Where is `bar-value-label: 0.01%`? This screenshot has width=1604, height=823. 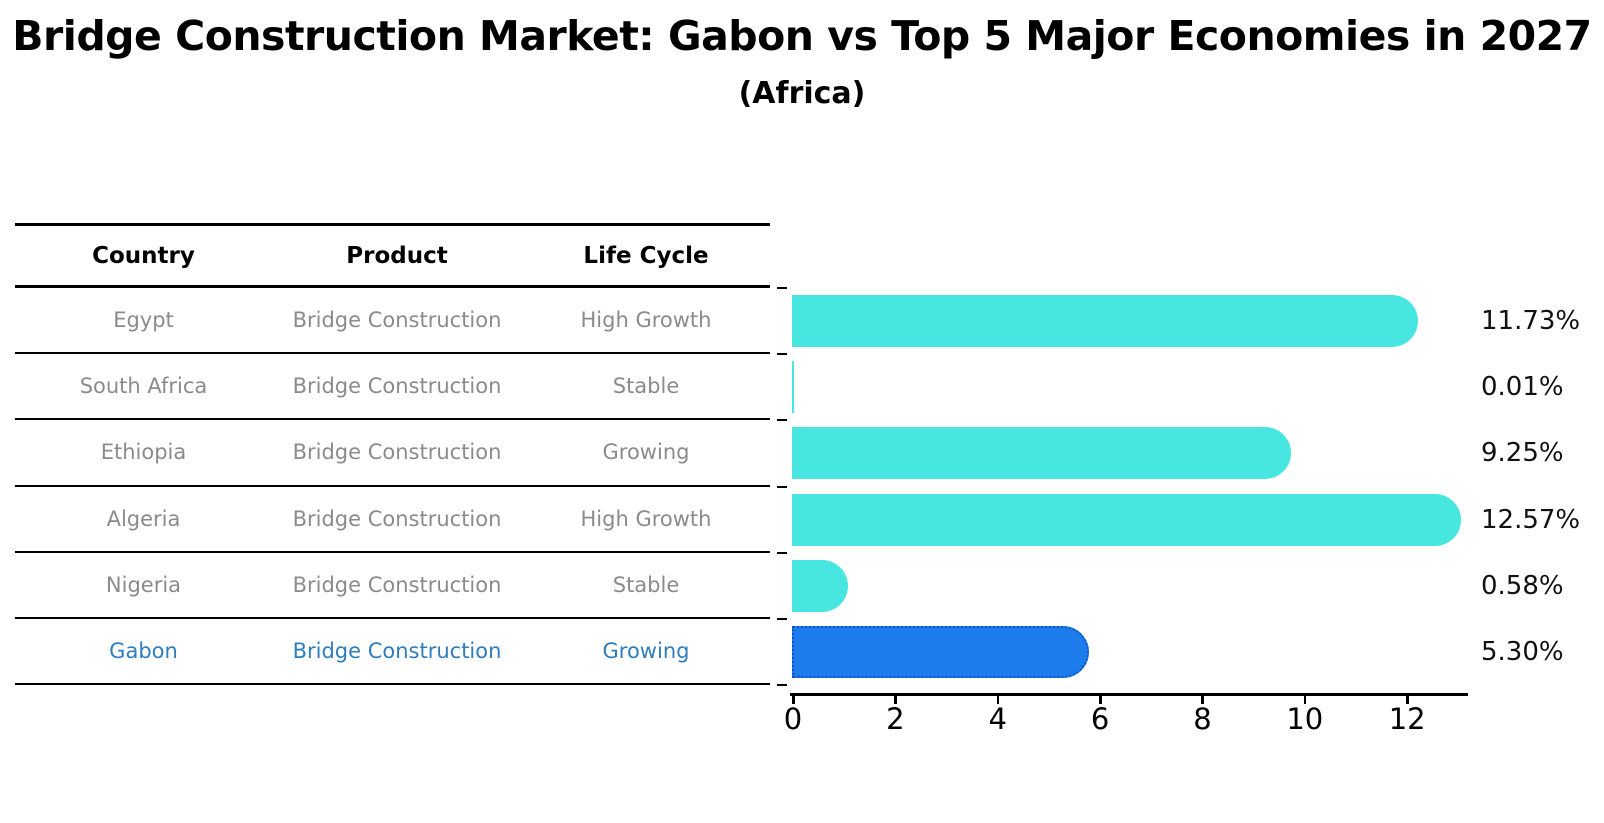 bar-value-label: 0.01% is located at coordinates (1522, 387).